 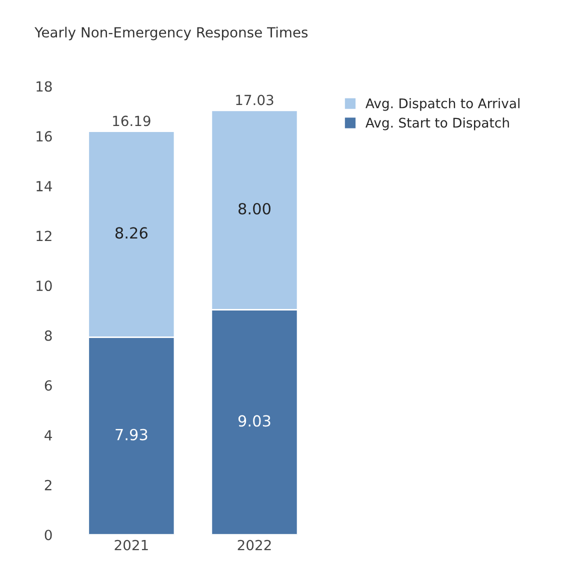 What do you see at coordinates (437, 123) in the screenshot?
I see `legend-label: Avg. Start to Dispatch` at bounding box center [437, 123].